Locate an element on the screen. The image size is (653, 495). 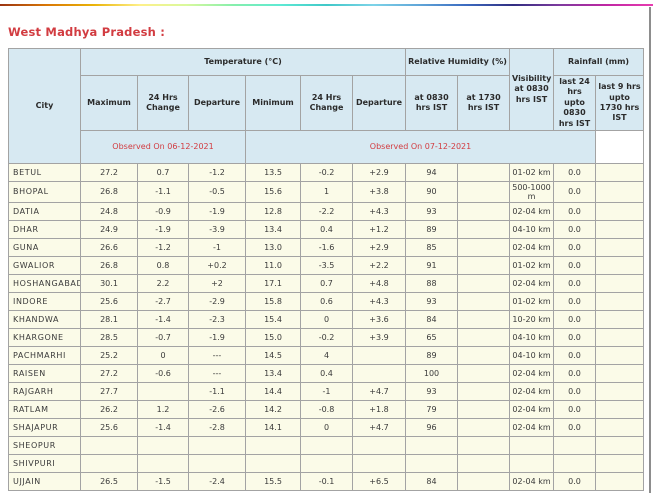
data-cell: 4 is located at coordinates (326, 355).